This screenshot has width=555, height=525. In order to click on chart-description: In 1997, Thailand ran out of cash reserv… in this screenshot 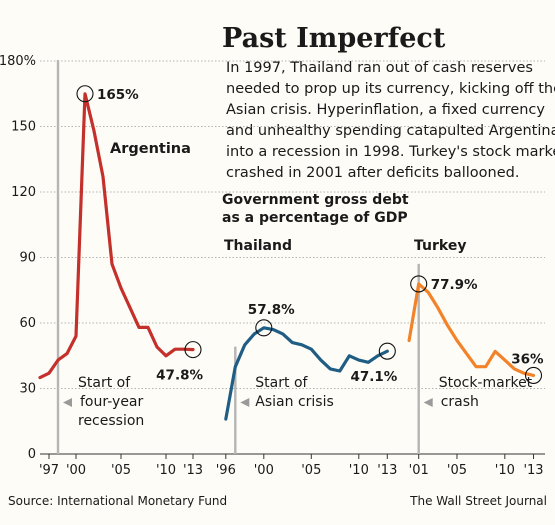, I will do `click(390, 120)`.